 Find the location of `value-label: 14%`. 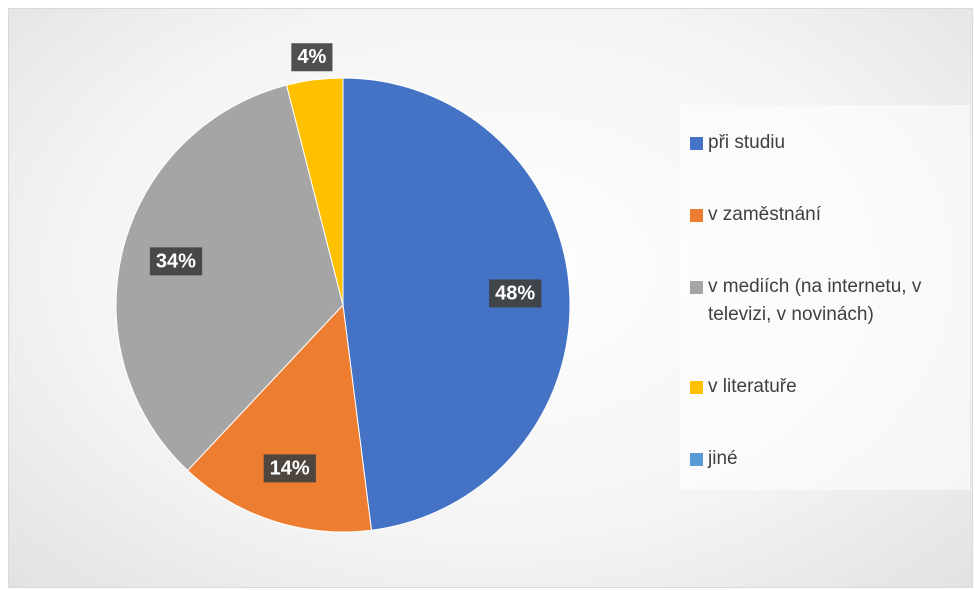

value-label: 14% is located at coordinates (290, 468).